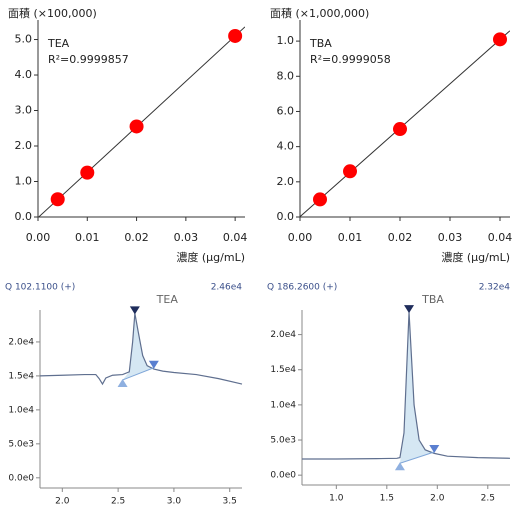 This screenshot has height=509, width=520. I want to click on trace-title: TEA, so click(167, 299).